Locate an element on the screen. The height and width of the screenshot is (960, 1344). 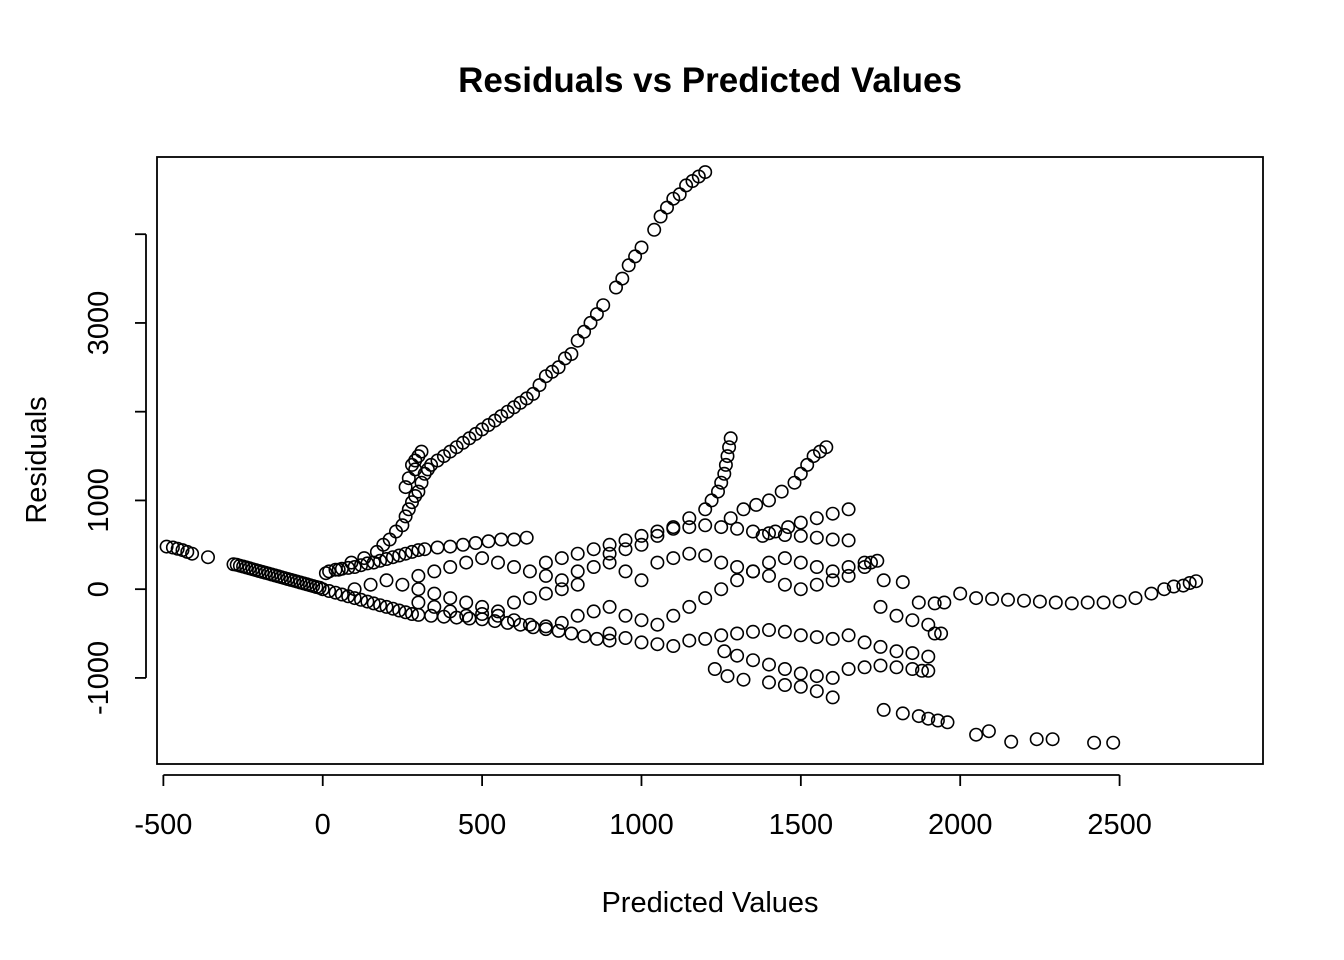
x-tick-label: 2500 is located at coordinates (1119, 825).